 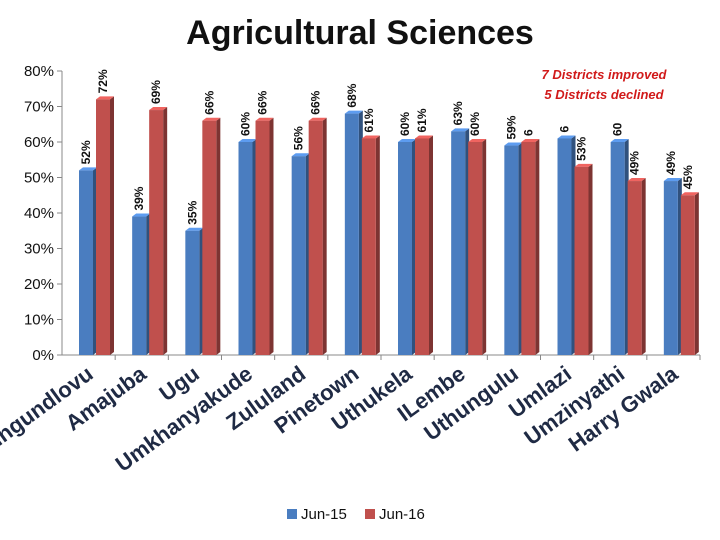 I want to click on data-label: 61%, so click(x=369, y=120).